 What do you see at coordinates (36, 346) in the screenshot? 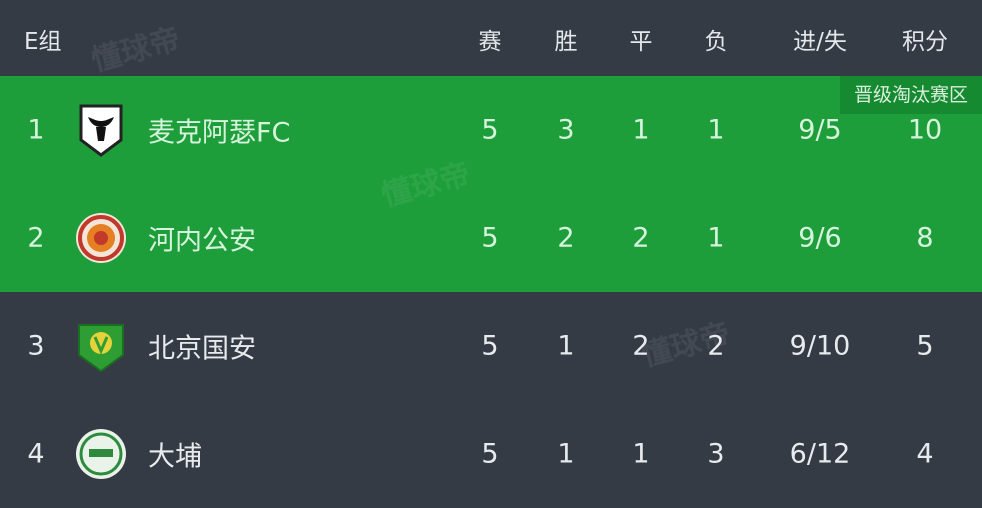
I see `rank: 3` at bounding box center [36, 346].